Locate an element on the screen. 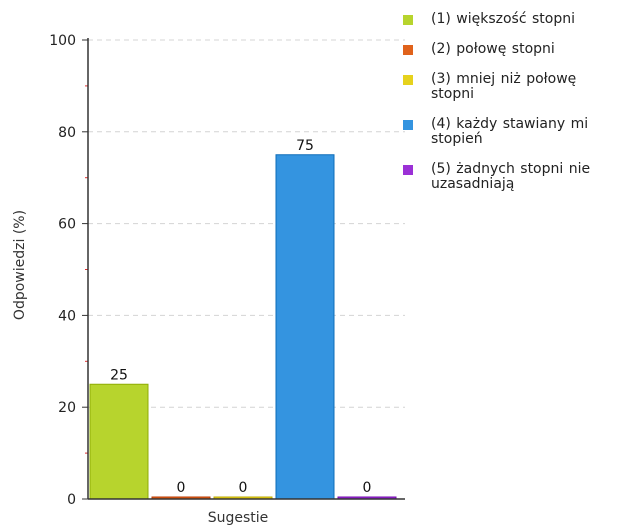 This screenshot has height=526, width=625. data-label-3: 0 is located at coordinates (243, 488).